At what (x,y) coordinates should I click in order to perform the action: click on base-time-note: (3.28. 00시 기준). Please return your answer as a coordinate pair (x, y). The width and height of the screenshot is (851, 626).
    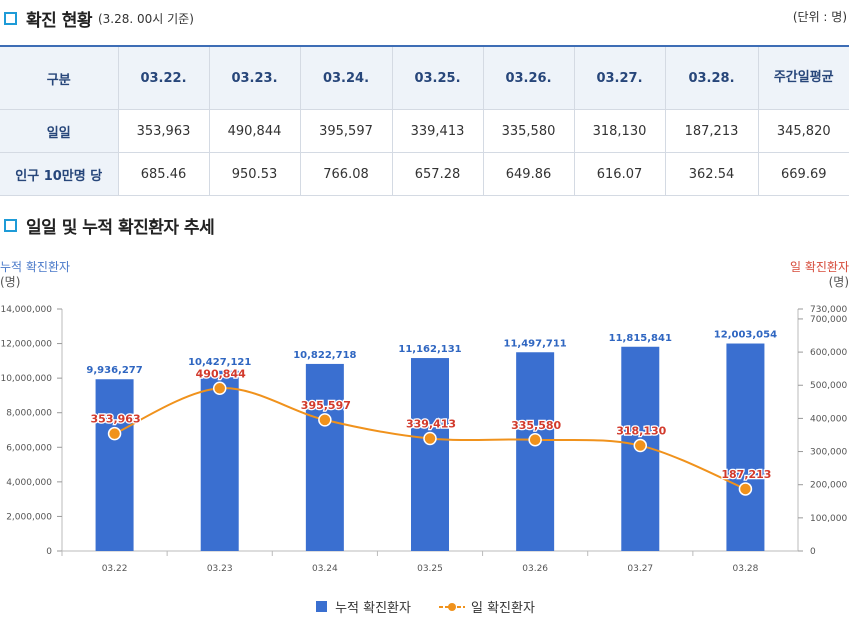
    Looking at the image, I should click on (145, 19).